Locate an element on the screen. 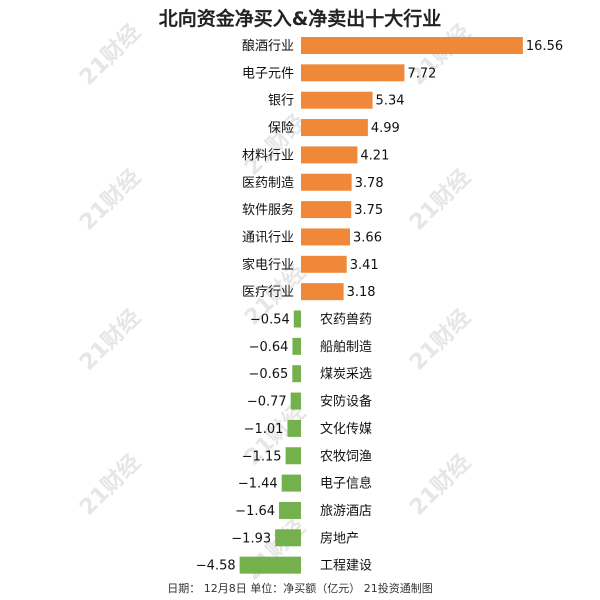 The height and width of the screenshot is (600, 600). value-label: −4.58 is located at coordinates (216, 566).